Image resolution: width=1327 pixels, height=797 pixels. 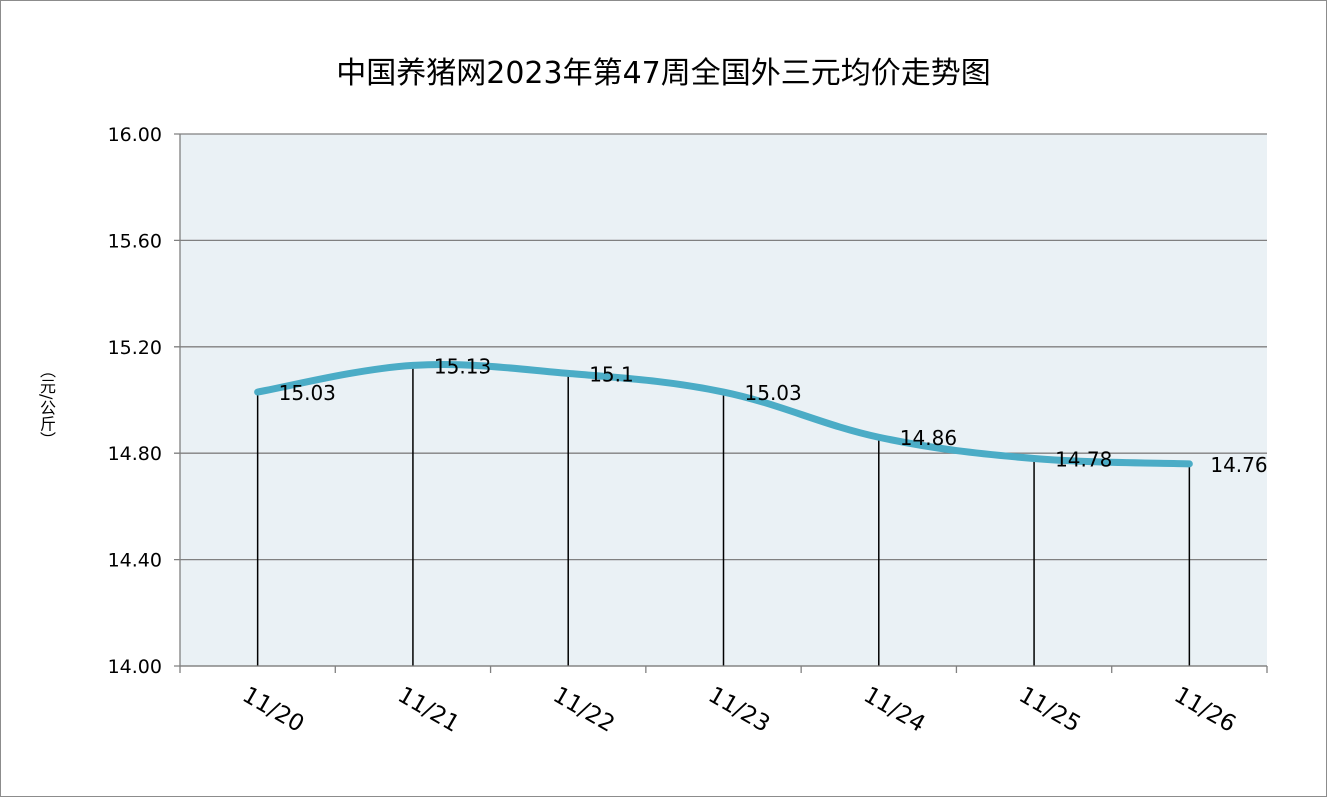 I want to click on x-tick-label: 11/24, so click(x=894, y=710).